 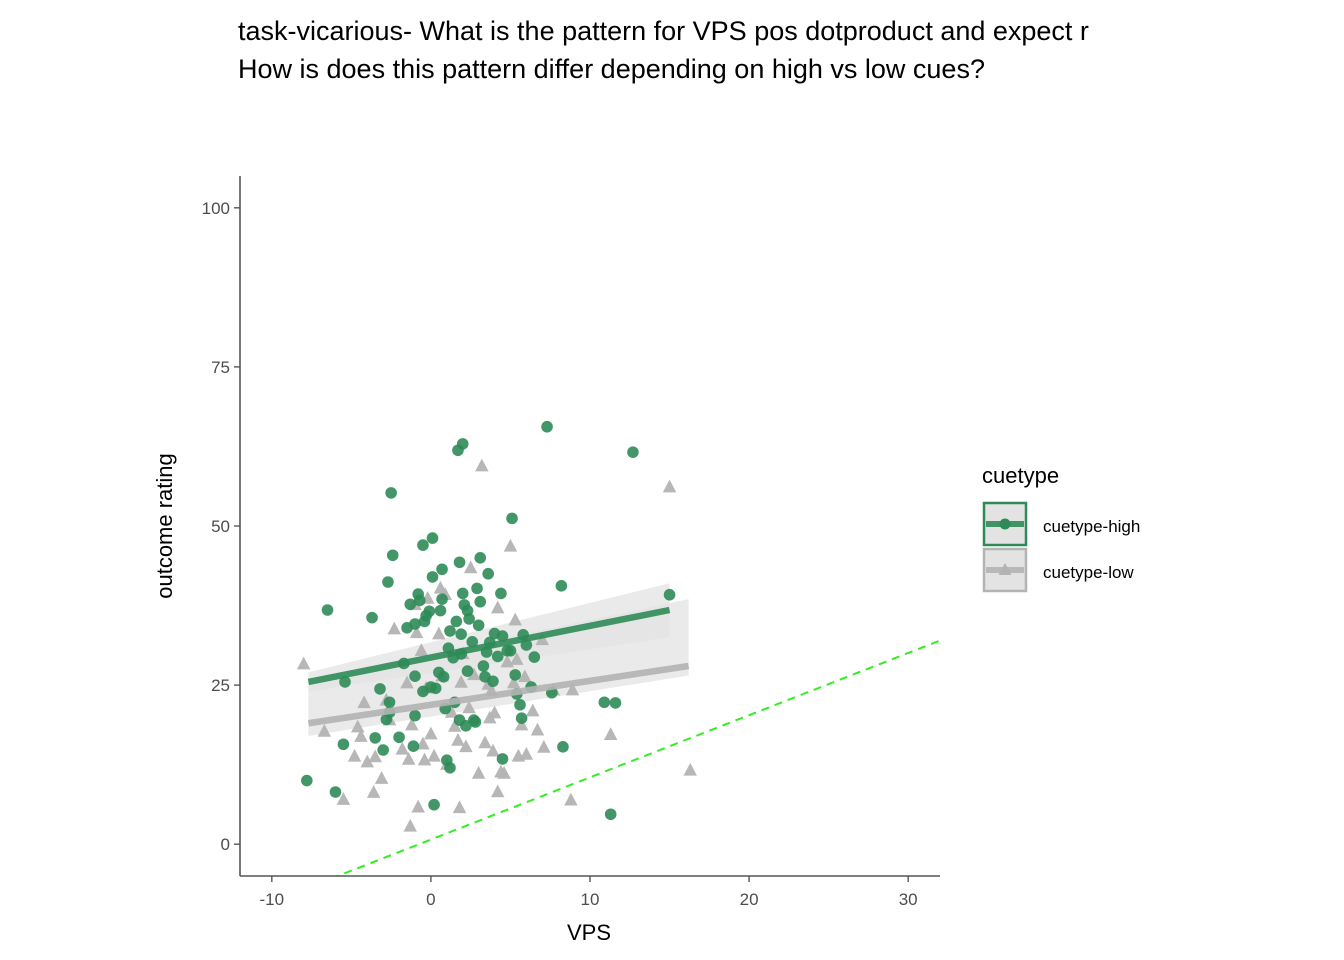 I want to click on x-tick-label: 0, so click(x=430, y=899).